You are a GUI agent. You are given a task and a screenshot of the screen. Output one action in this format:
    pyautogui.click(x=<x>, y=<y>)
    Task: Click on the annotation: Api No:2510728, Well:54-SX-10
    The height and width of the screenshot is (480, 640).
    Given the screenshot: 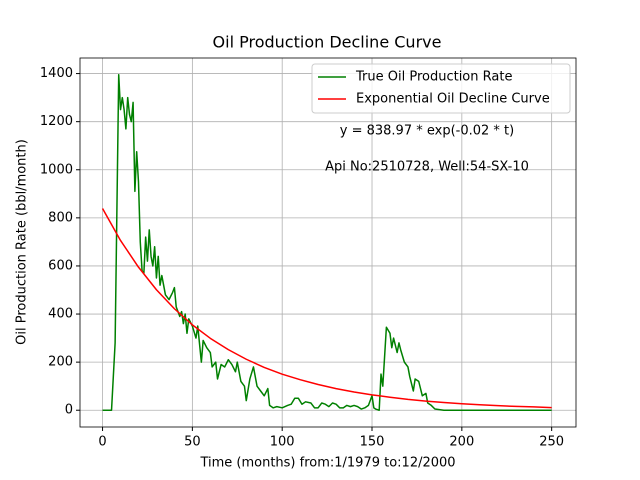 What is the action you would take?
    pyautogui.click(x=427, y=167)
    